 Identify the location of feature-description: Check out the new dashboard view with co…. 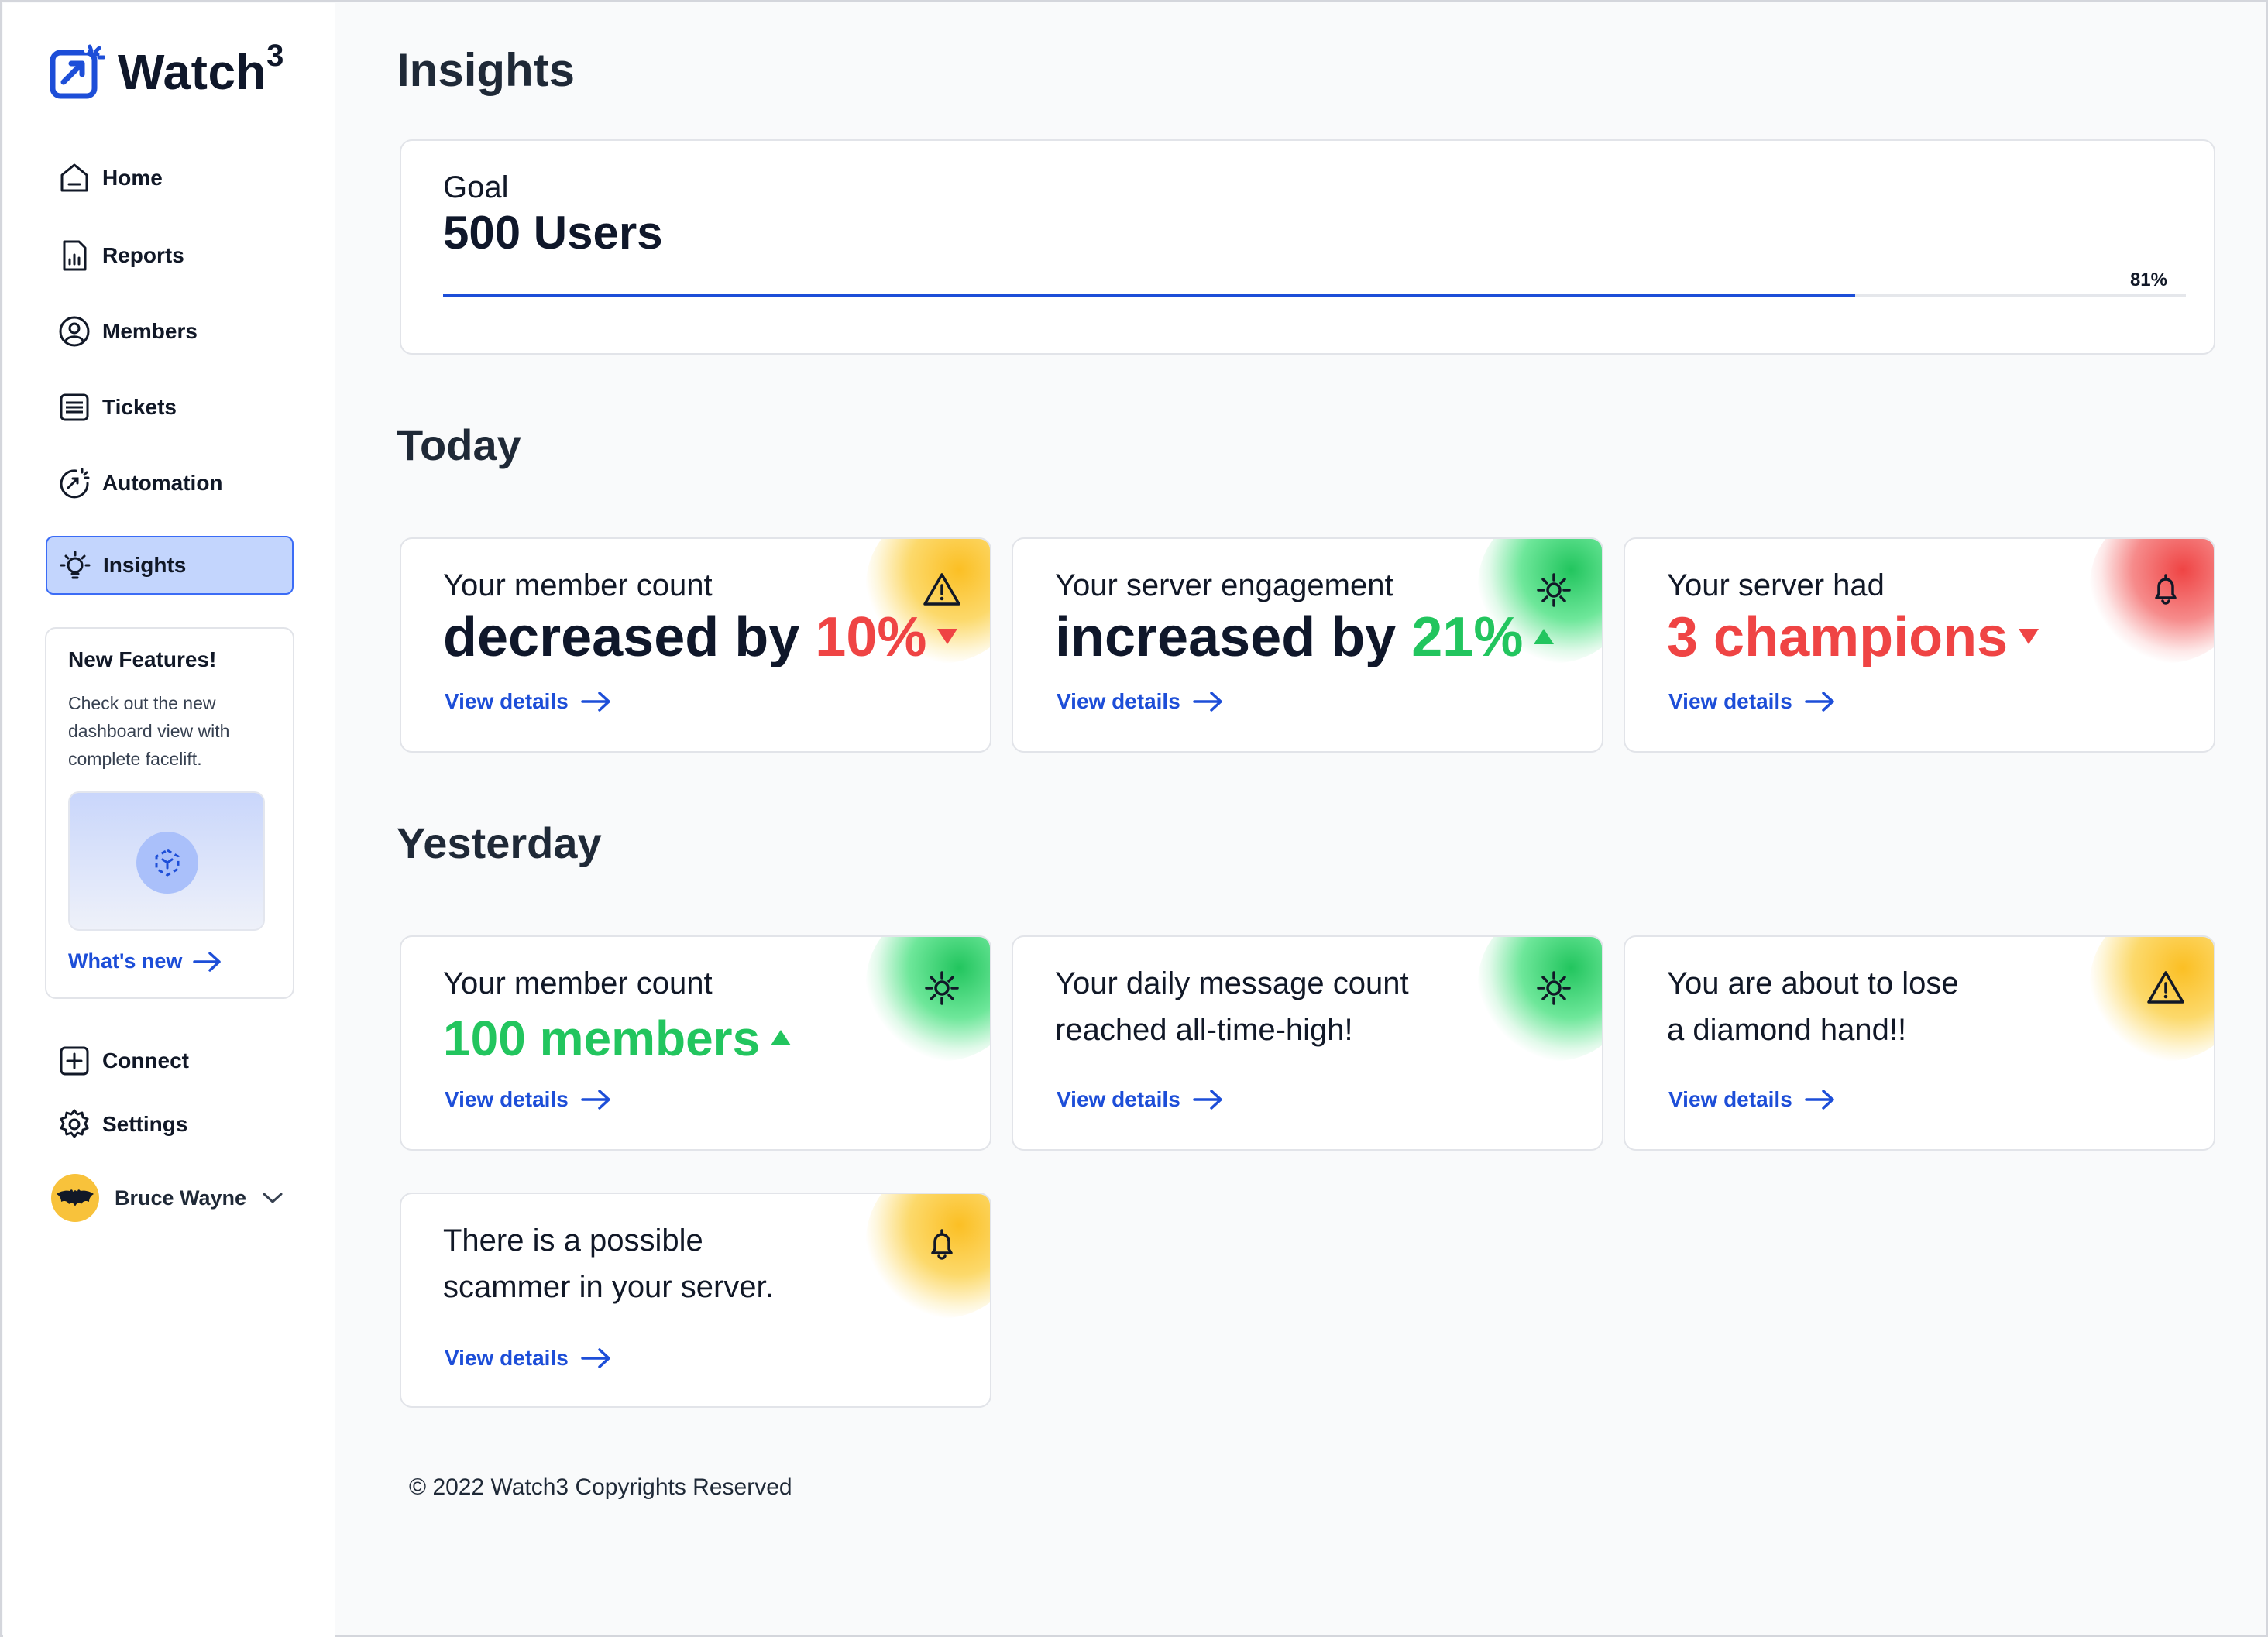
(149, 731).